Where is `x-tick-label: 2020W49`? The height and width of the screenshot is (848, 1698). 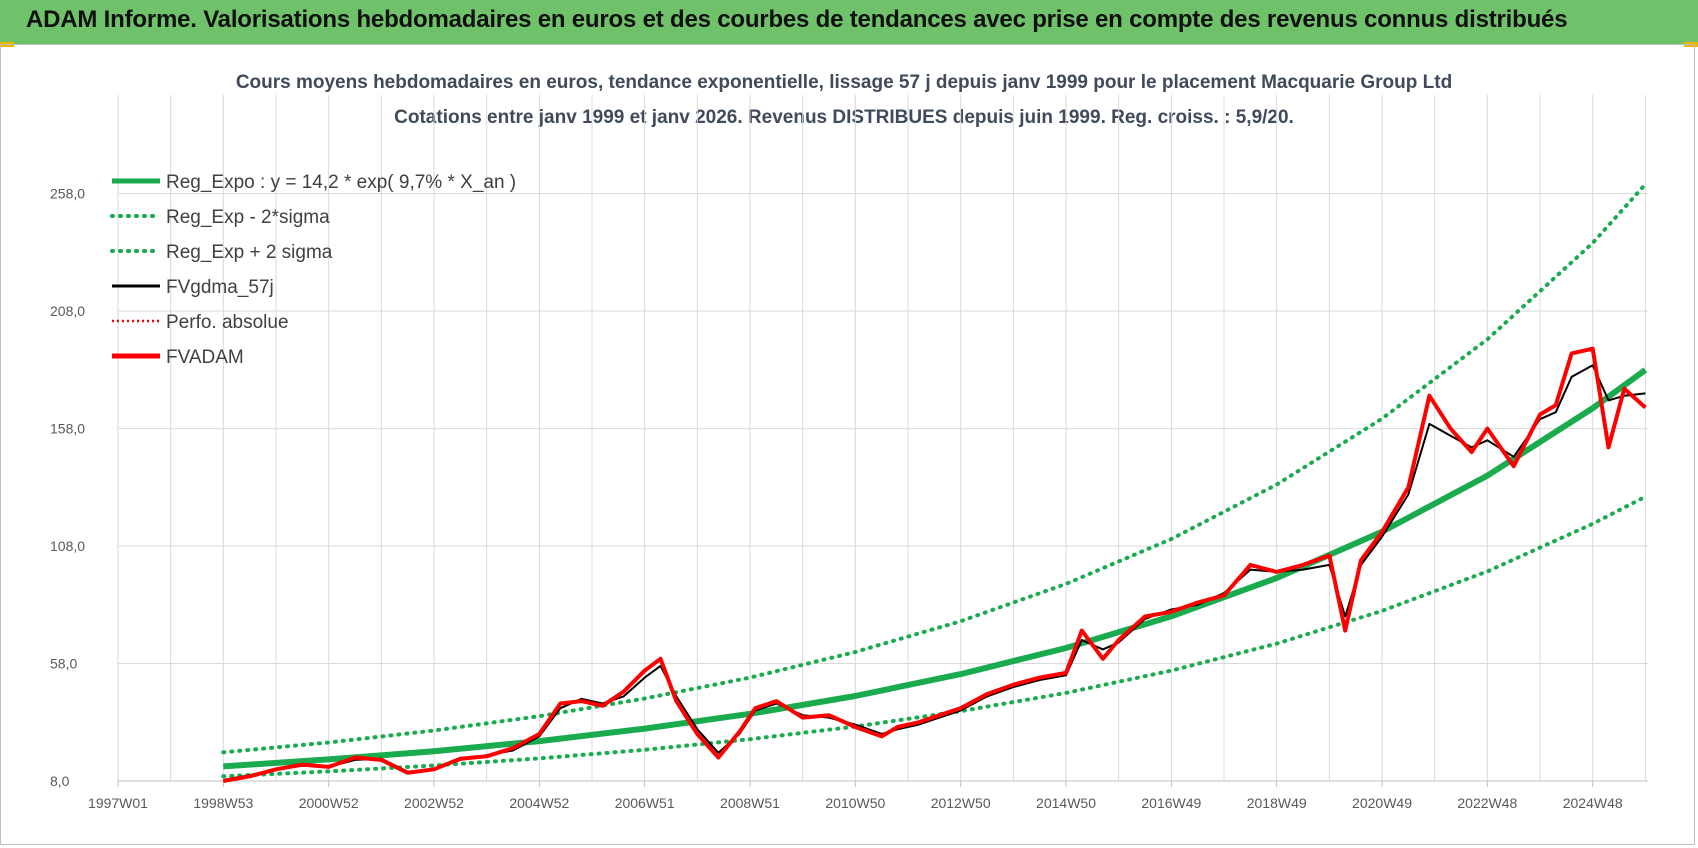 x-tick-label: 2020W49 is located at coordinates (1382, 803).